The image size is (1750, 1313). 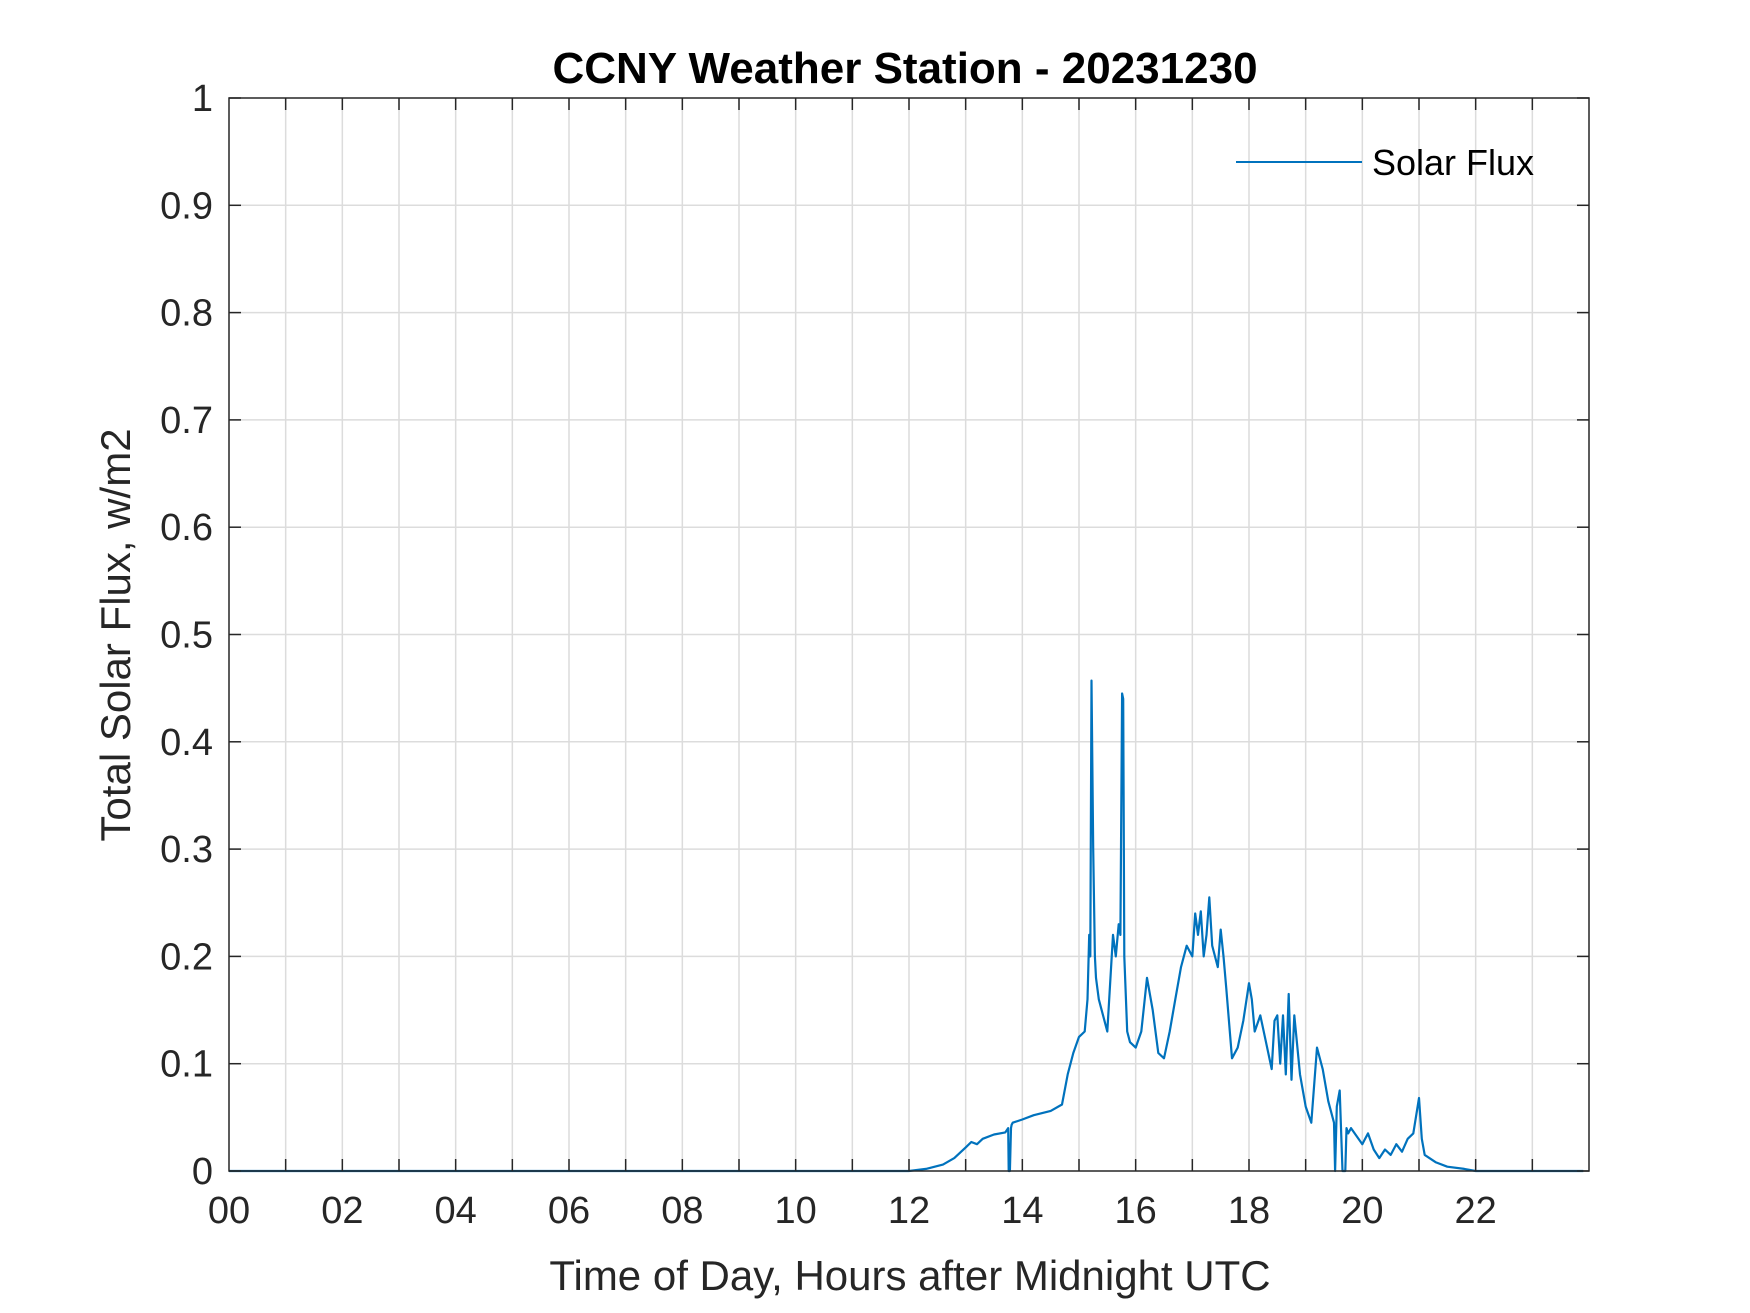 What do you see at coordinates (186, 421) in the screenshot?
I see `y-tick-label: 0.7` at bounding box center [186, 421].